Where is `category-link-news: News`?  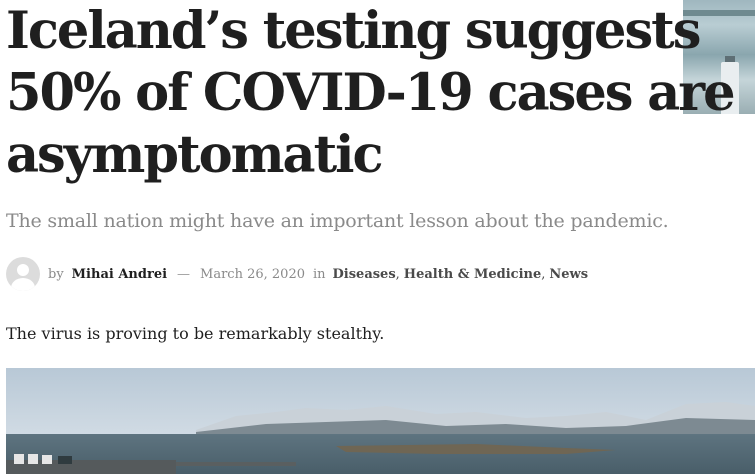
category-link-news: News is located at coordinates (569, 274).